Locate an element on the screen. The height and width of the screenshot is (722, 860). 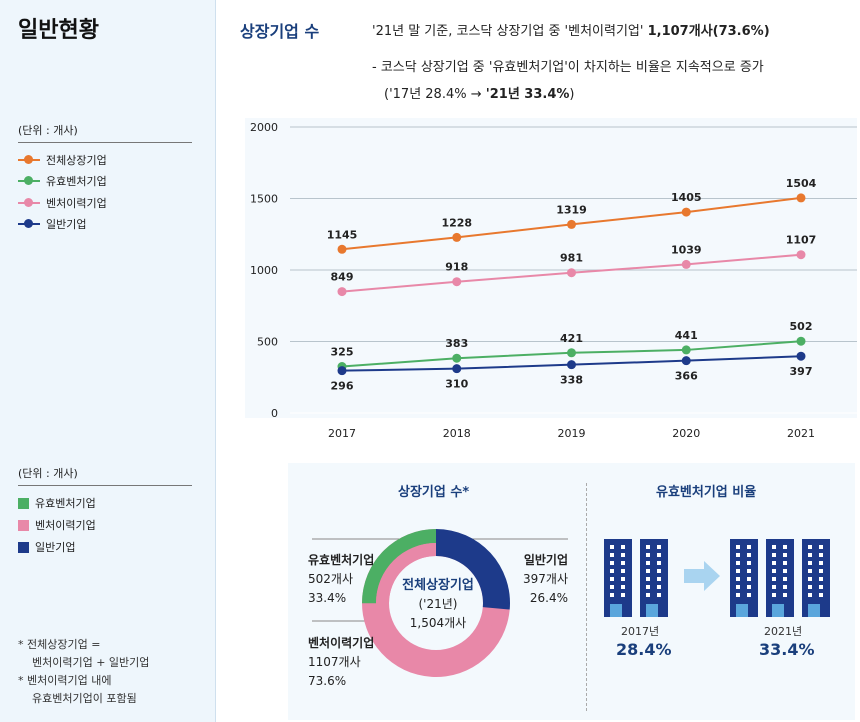
legend-general: 일반기업 is located at coordinates (52, 224).